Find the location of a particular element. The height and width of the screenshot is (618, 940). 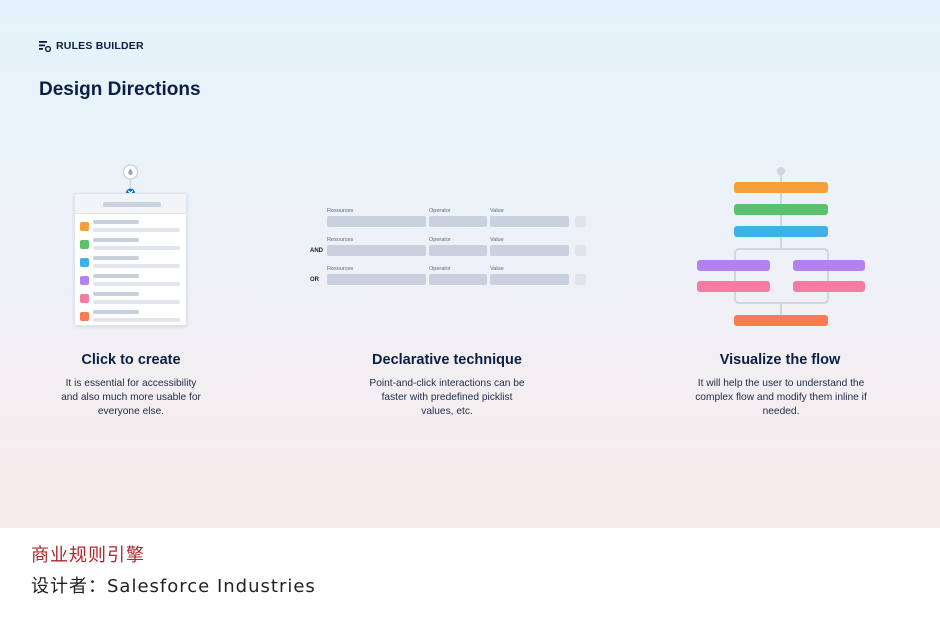

caption-designer: 设计者：Salesforce Industries is located at coordinates (173, 586).